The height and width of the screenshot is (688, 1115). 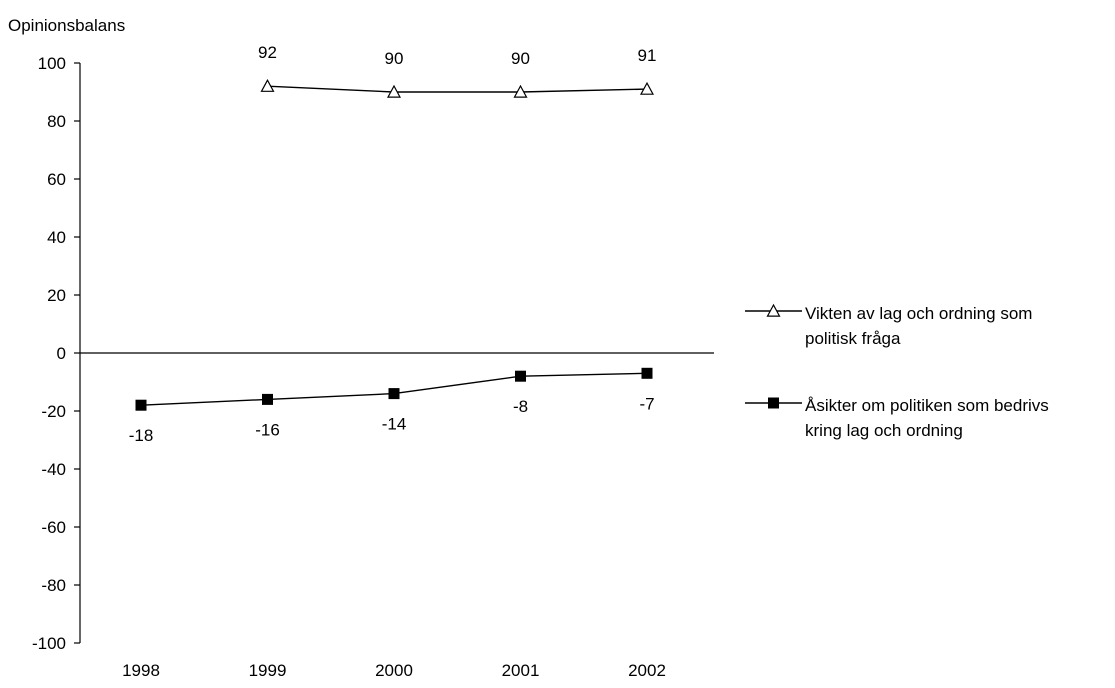 I want to click on y-axis-label: Opinionsbalans, so click(x=66, y=25).